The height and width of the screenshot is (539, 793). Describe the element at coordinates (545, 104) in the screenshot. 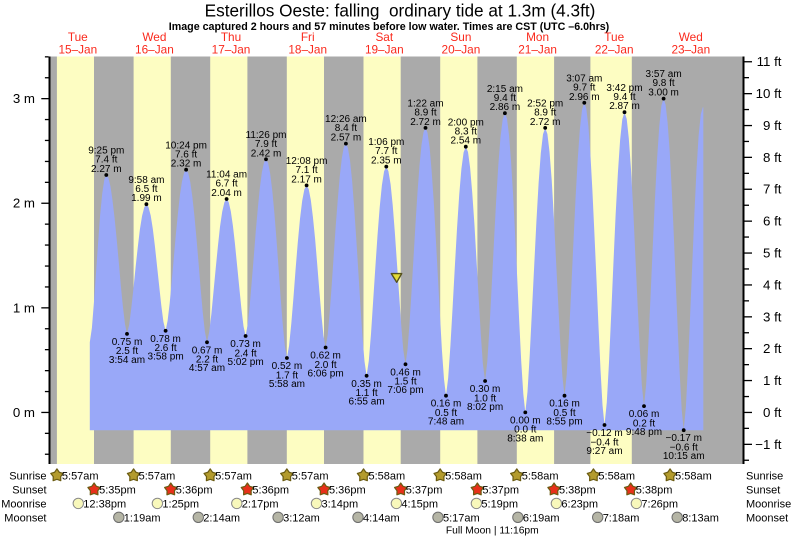

I see `svg-text: 2:52 pm` at that location.